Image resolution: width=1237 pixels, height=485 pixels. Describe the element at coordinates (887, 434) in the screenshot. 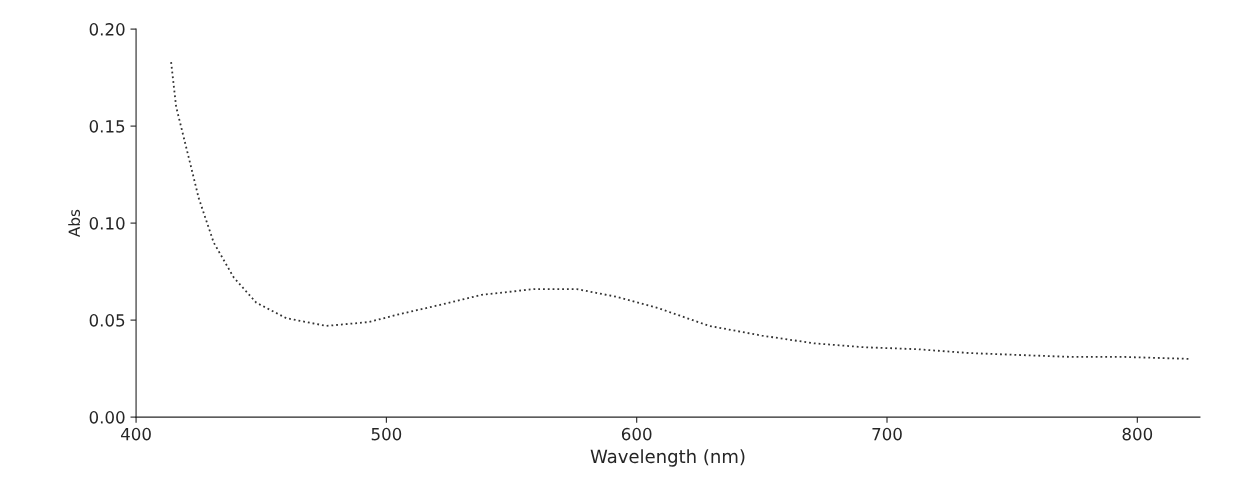

I see `x-tick-label: 700` at that location.